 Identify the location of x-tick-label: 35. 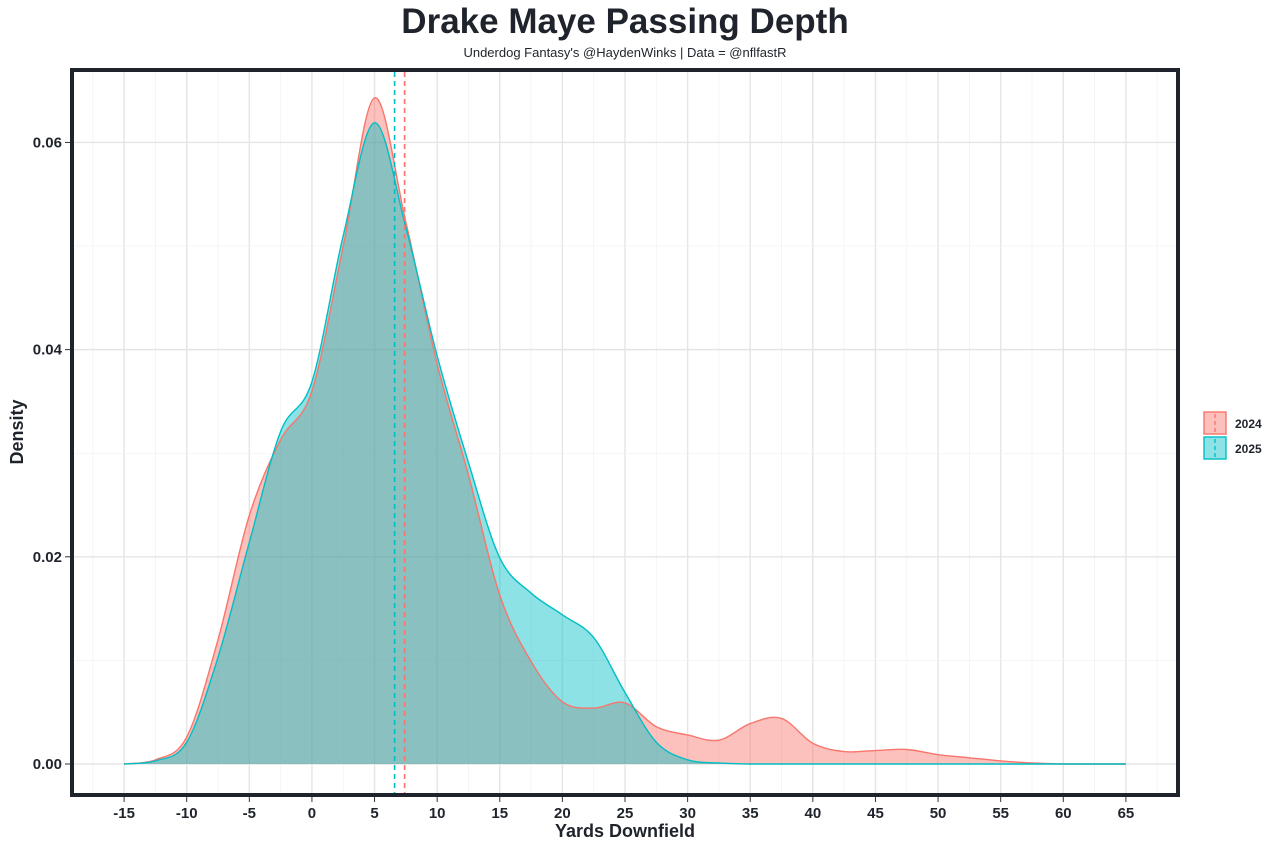
(750, 813).